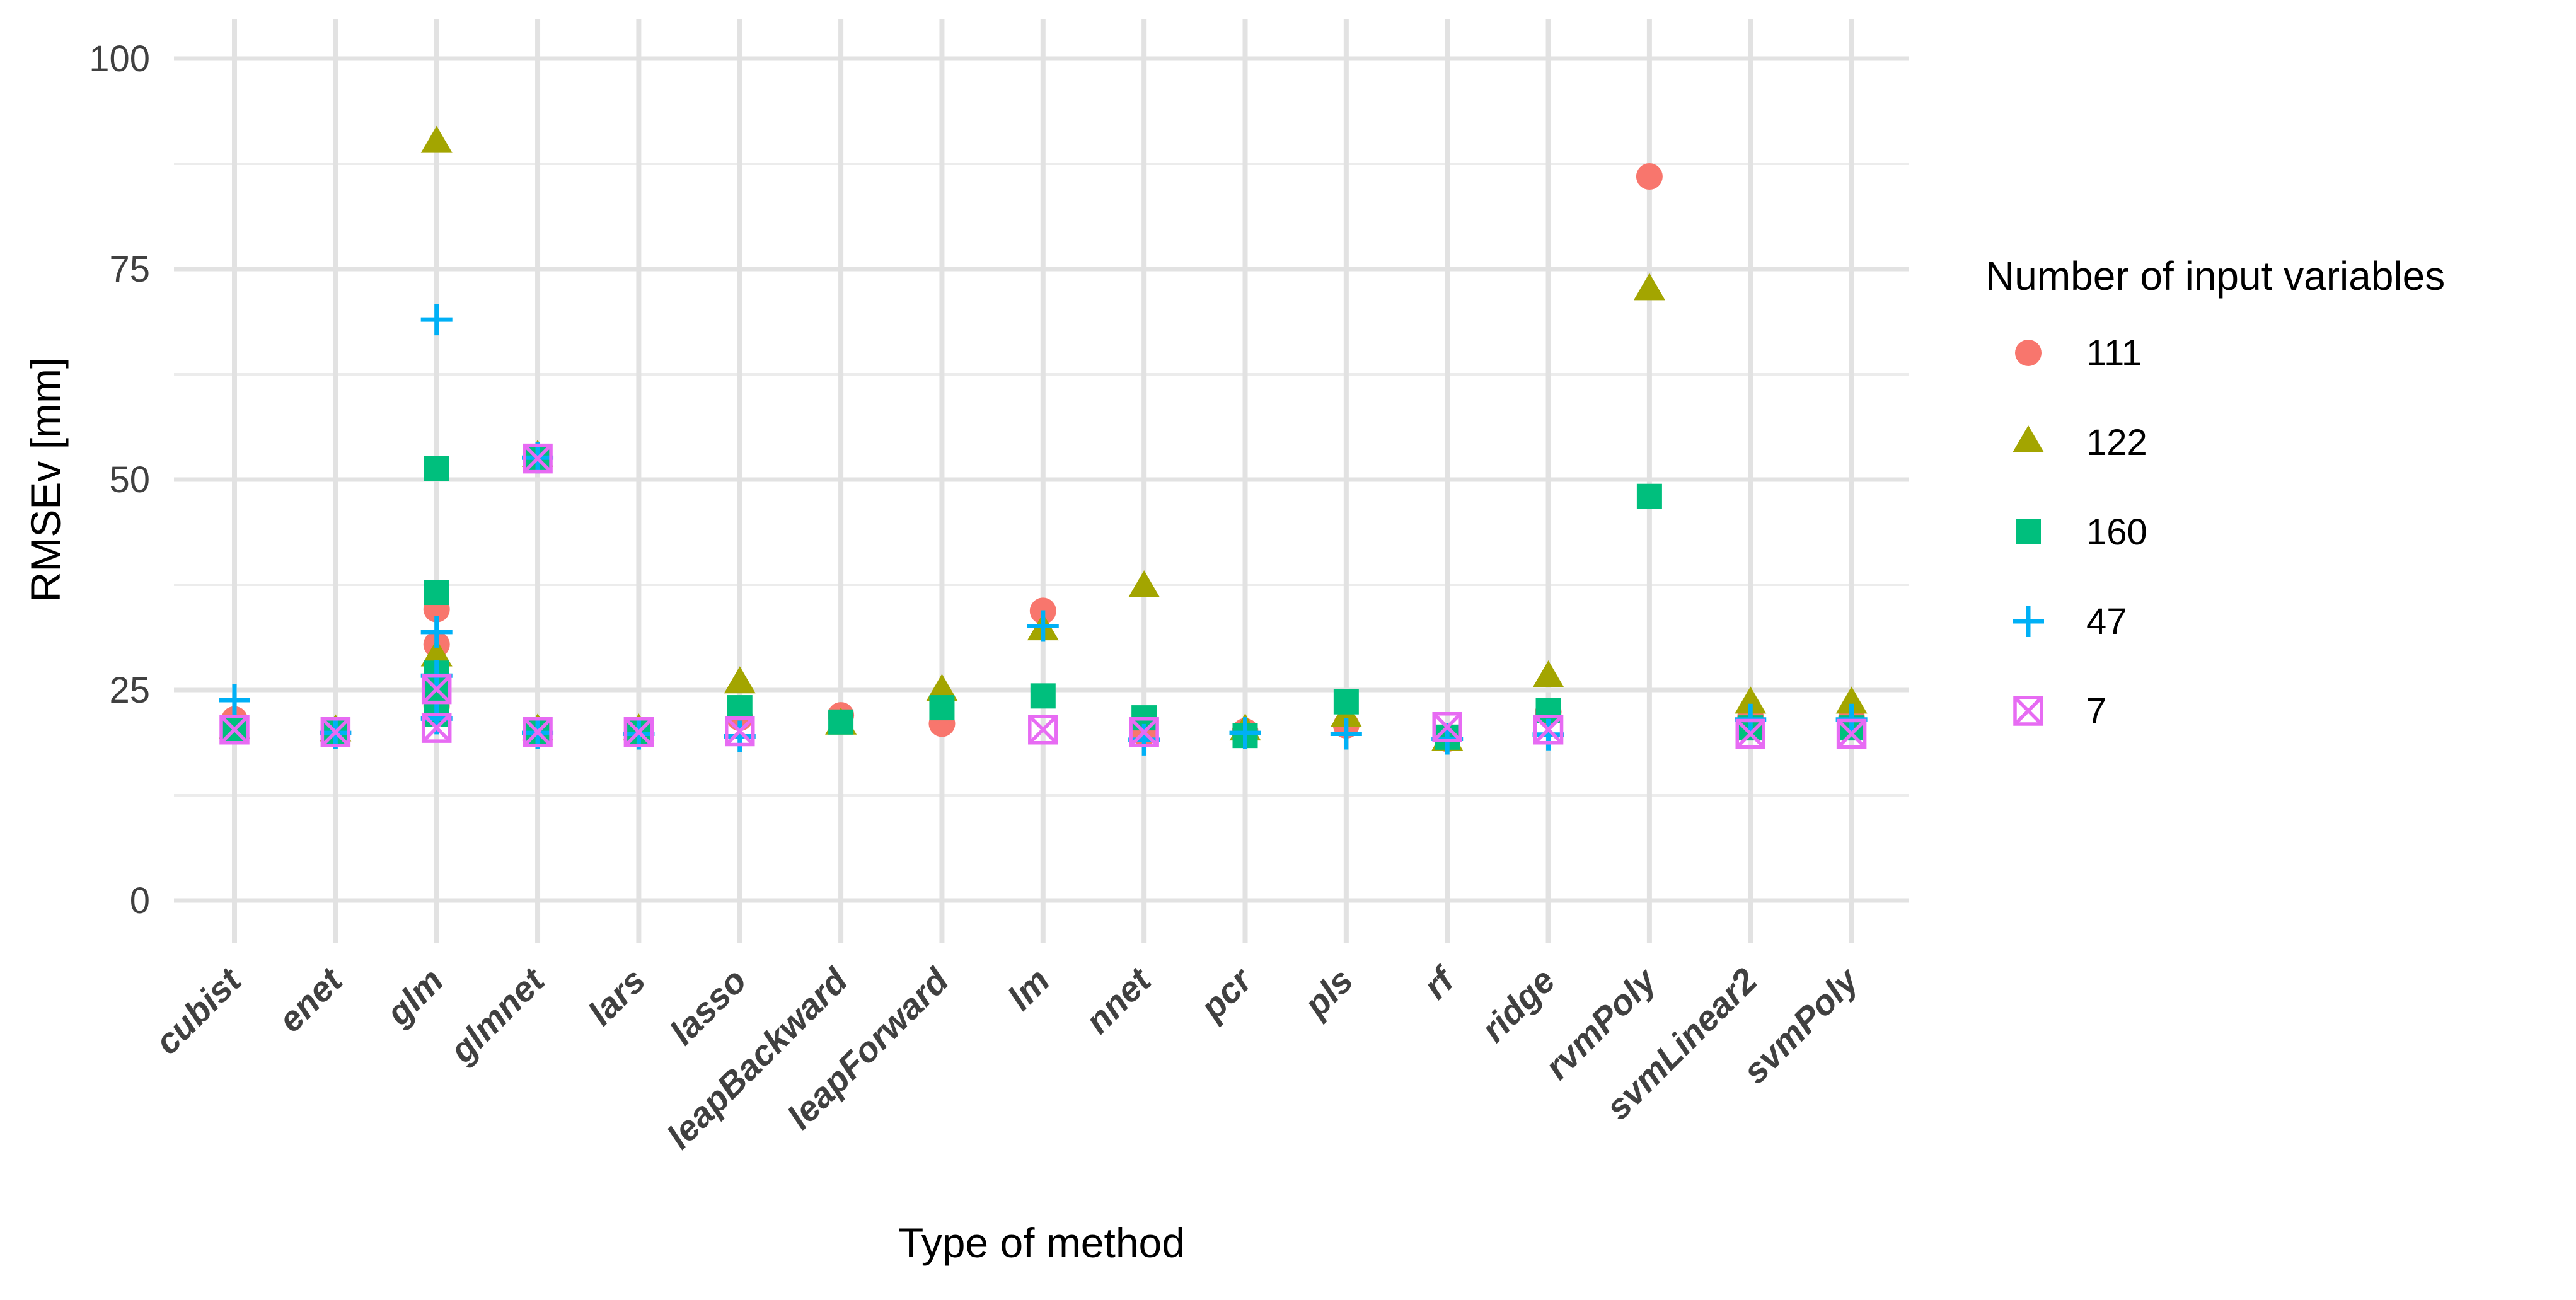 The height and width of the screenshot is (1300, 2576). I want to click on legend-key-47-icon, so click(2029, 621).